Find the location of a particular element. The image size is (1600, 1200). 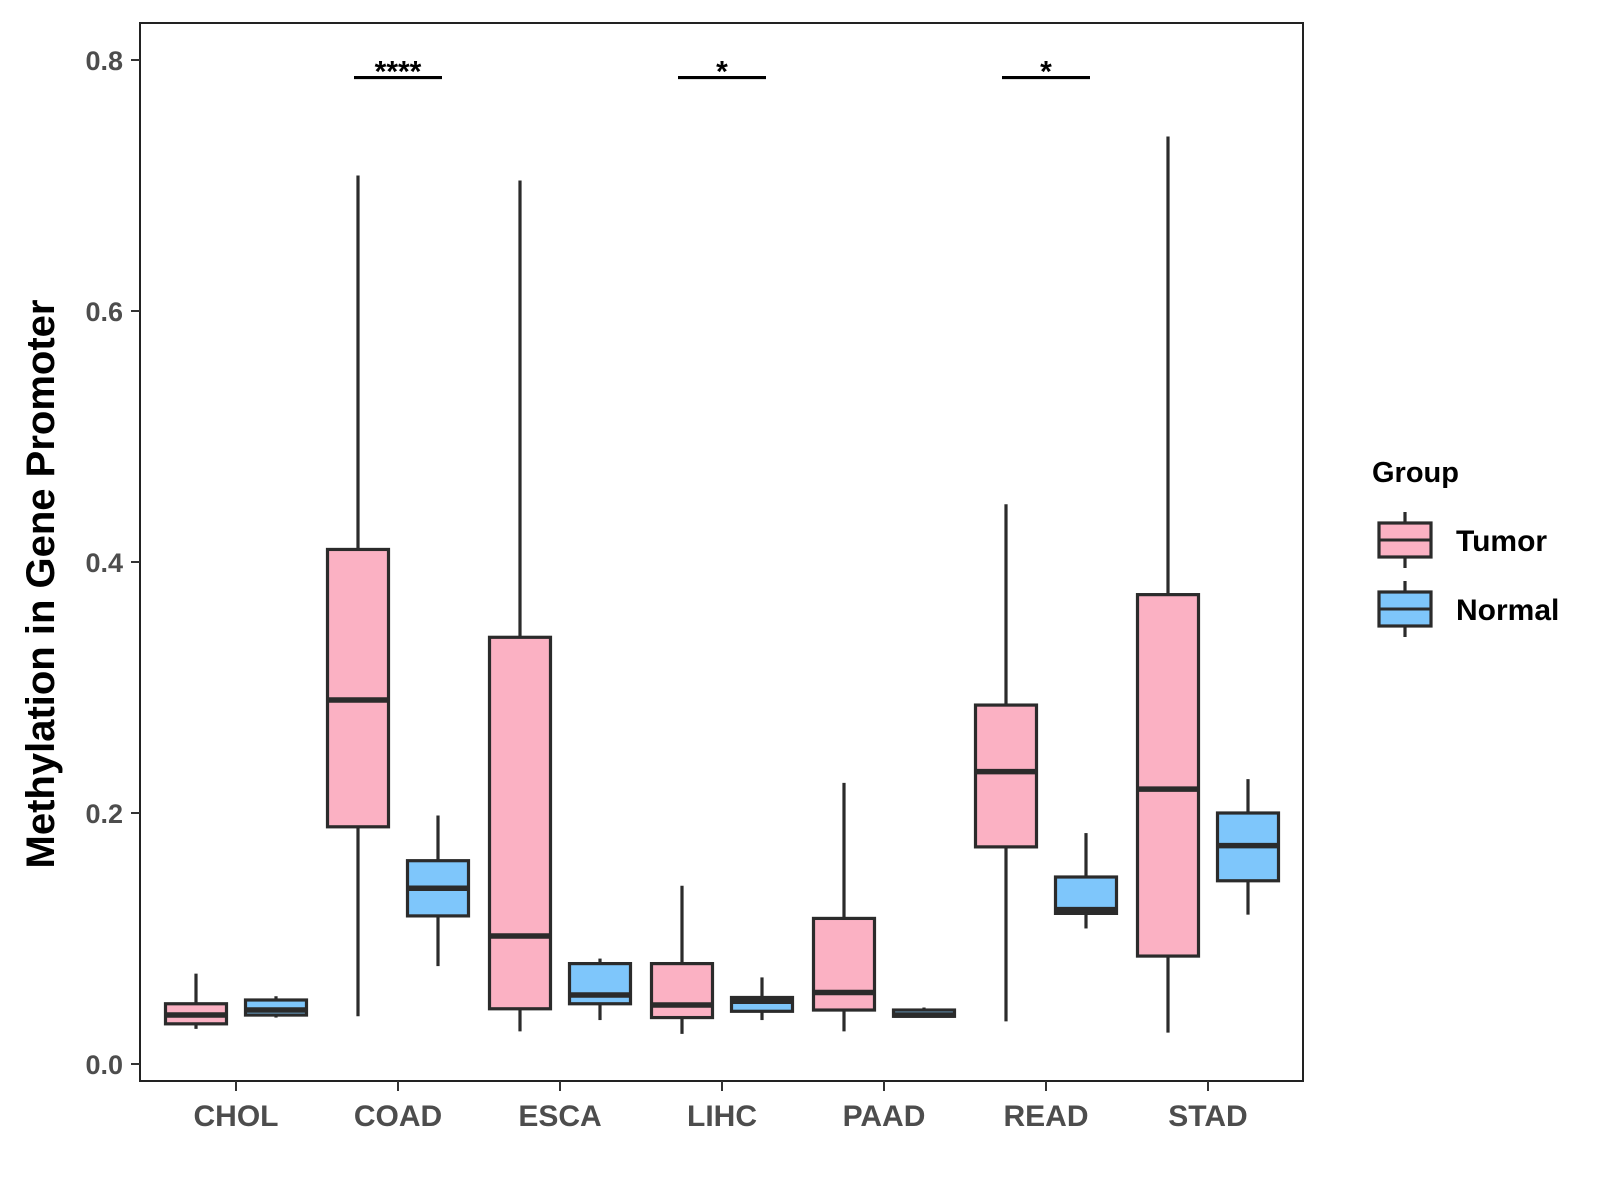

y-axis-title: Methylation in Gene Promoter is located at coordinates (41, 584).